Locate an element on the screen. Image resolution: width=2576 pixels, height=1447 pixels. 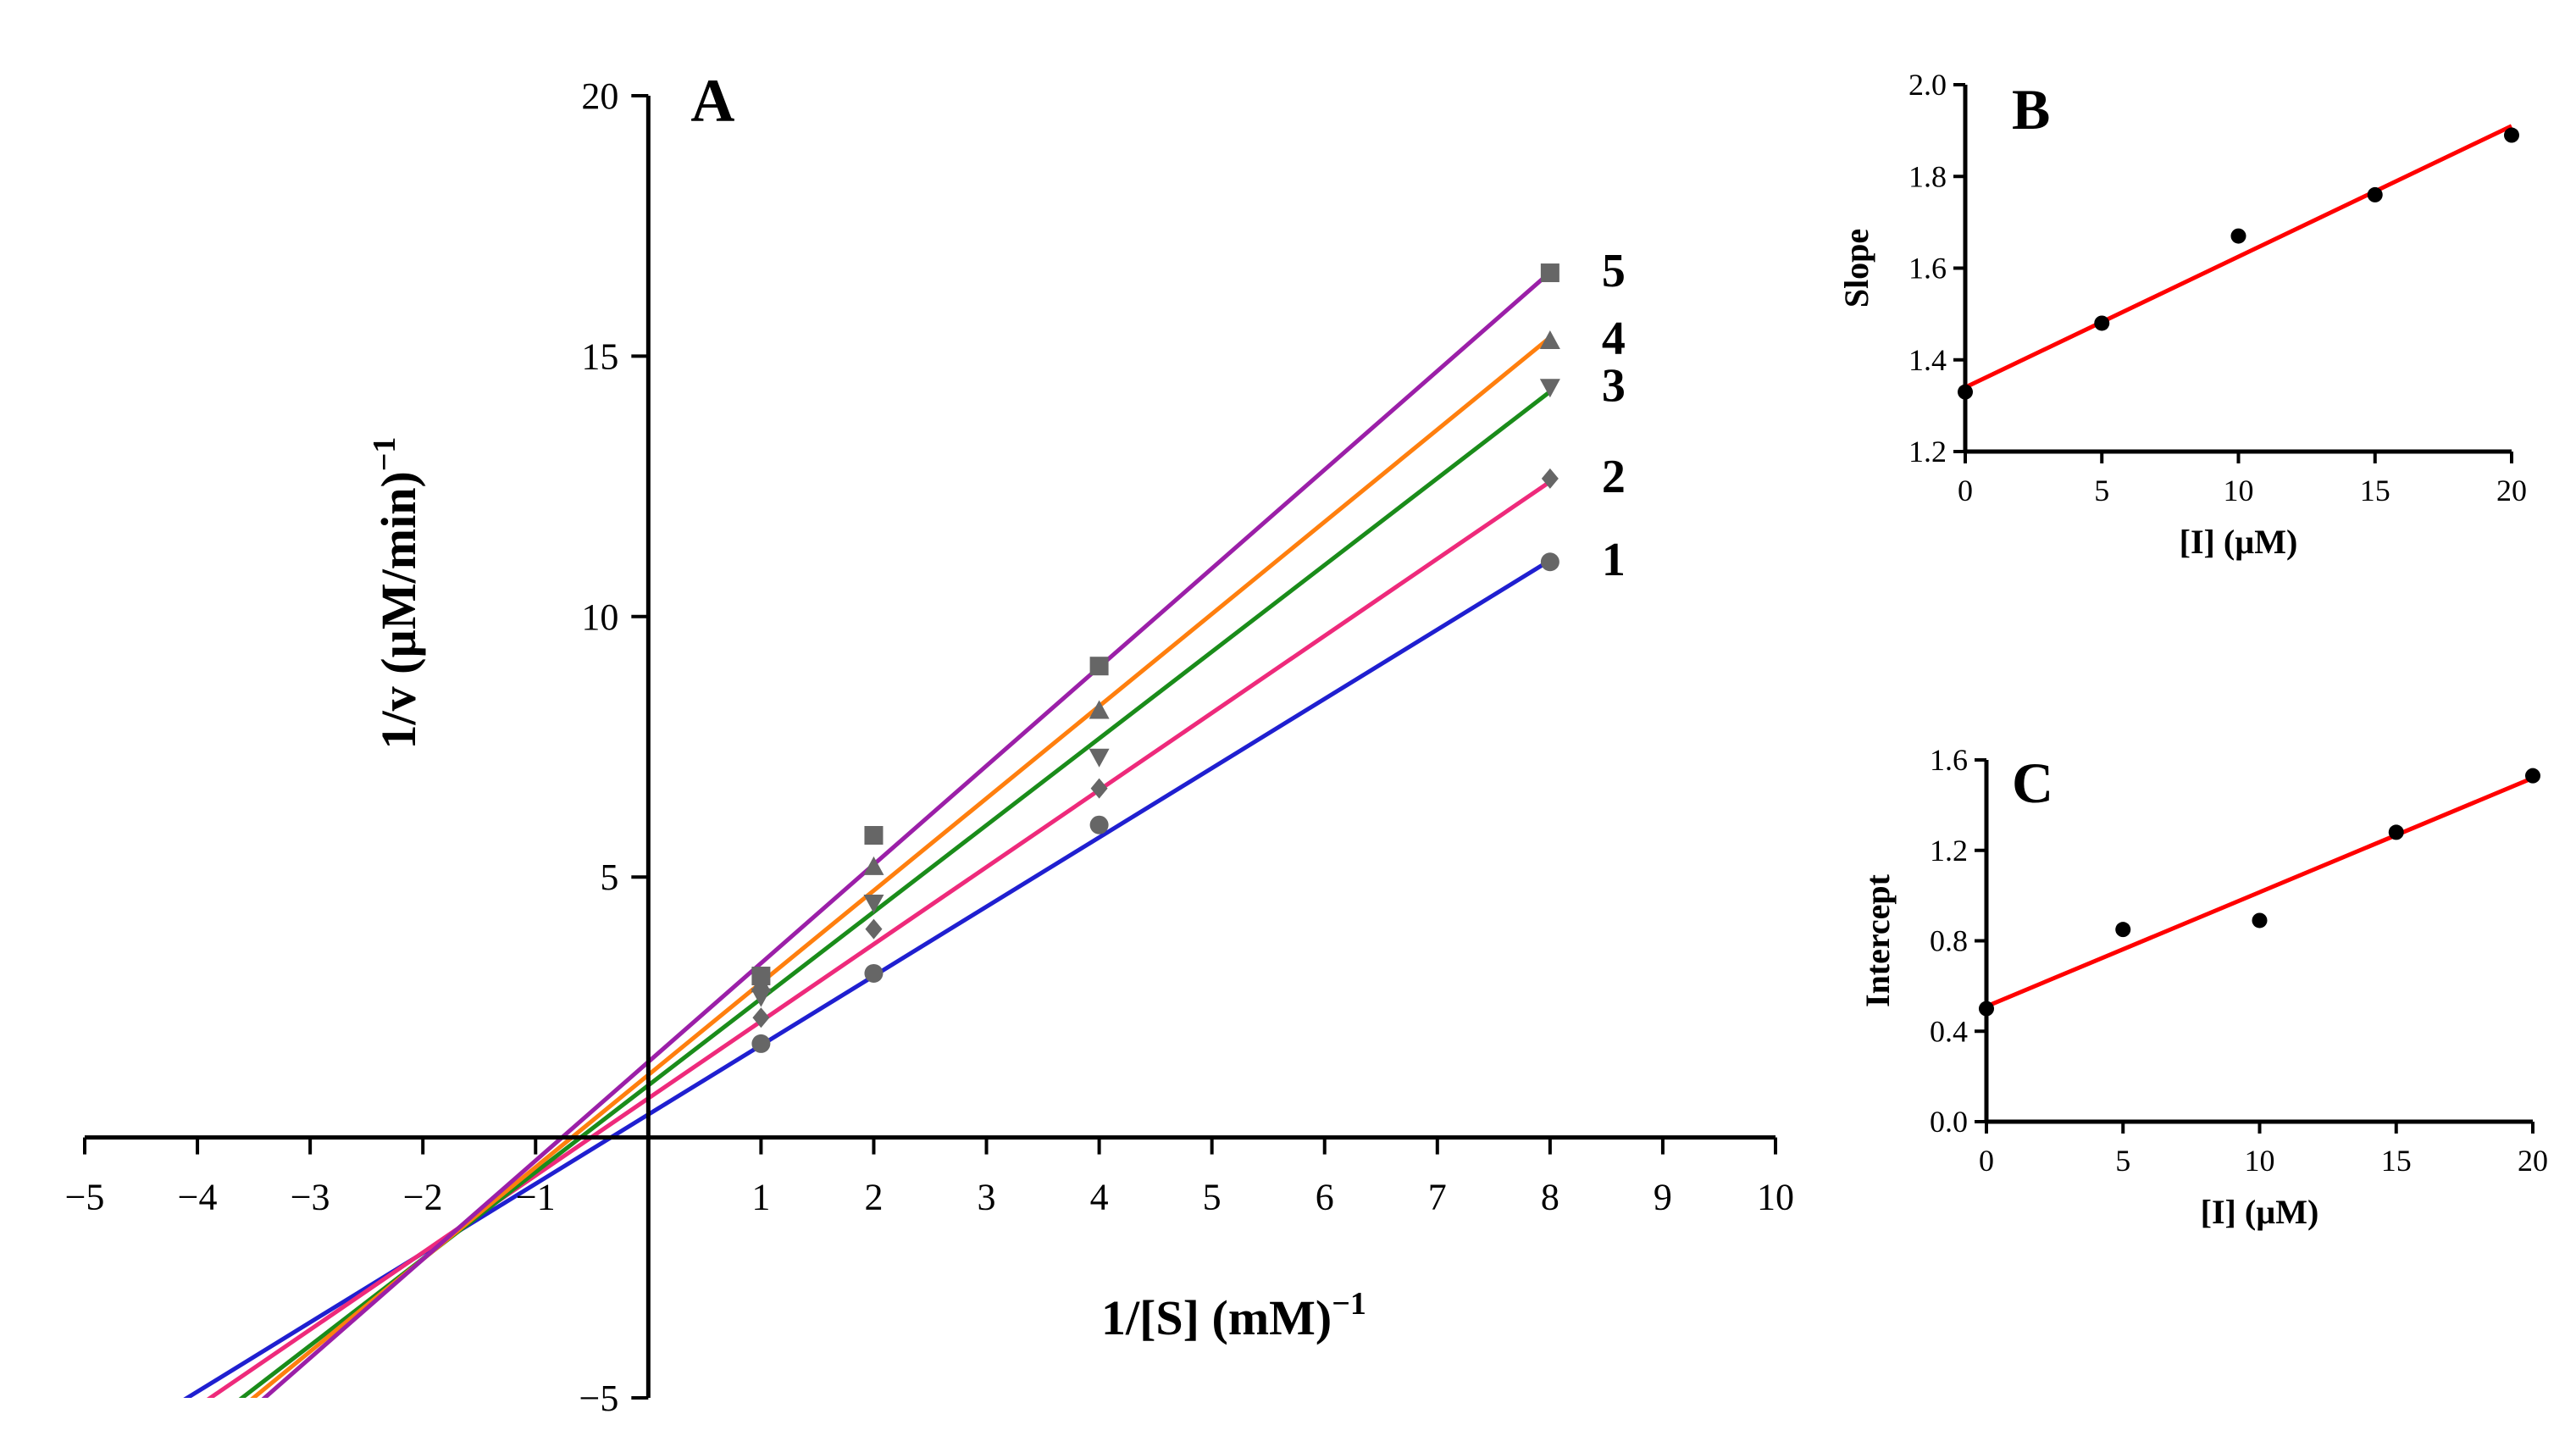
panel-c-letter: C is located at coordinates (2032, 783).